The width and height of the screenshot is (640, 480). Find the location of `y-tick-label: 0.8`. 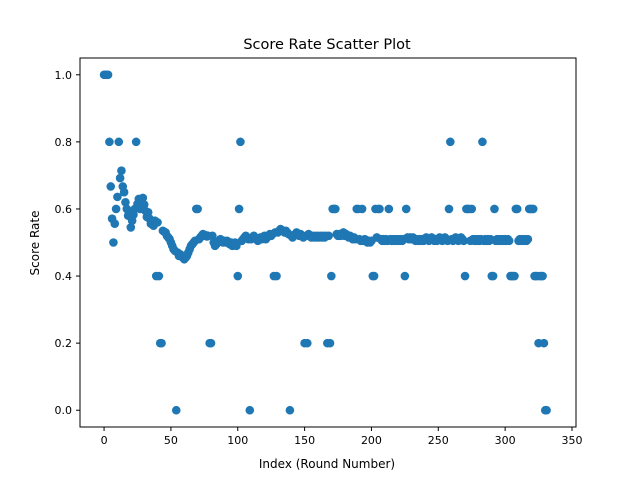

y-tick-label: 0.8 is located at coordinates (64, 142).